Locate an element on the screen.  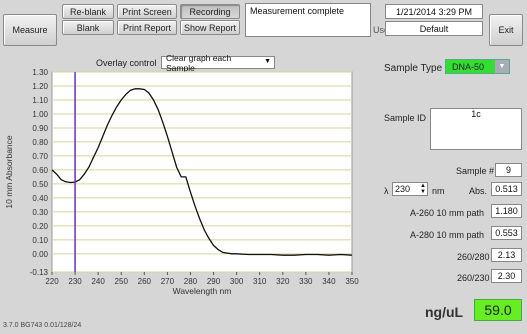
x-tick-label: 270 is located at coordinates (168, 281).